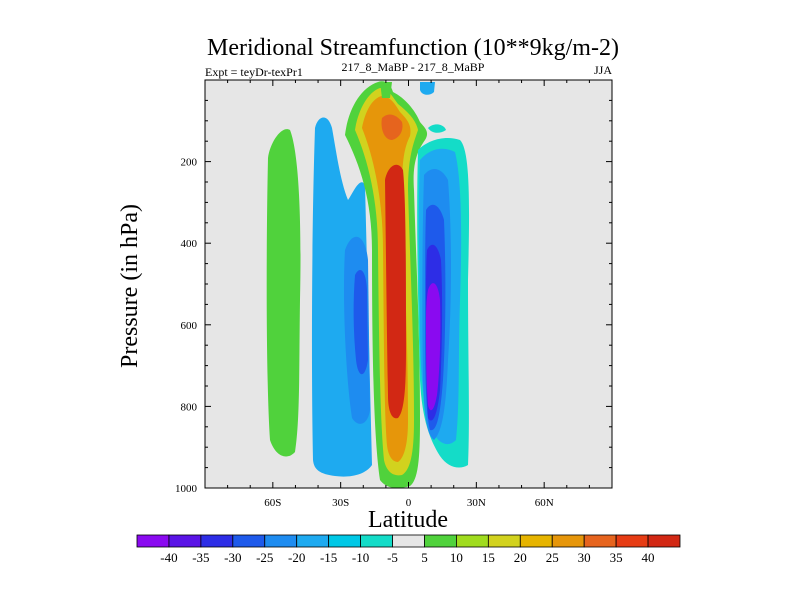 The width and height of the screenshot is (800, 600). What do you see at coordinates (584, 557) in the screenshot?
I see `colorbar-label: 30` at bounding box center [584, 557].